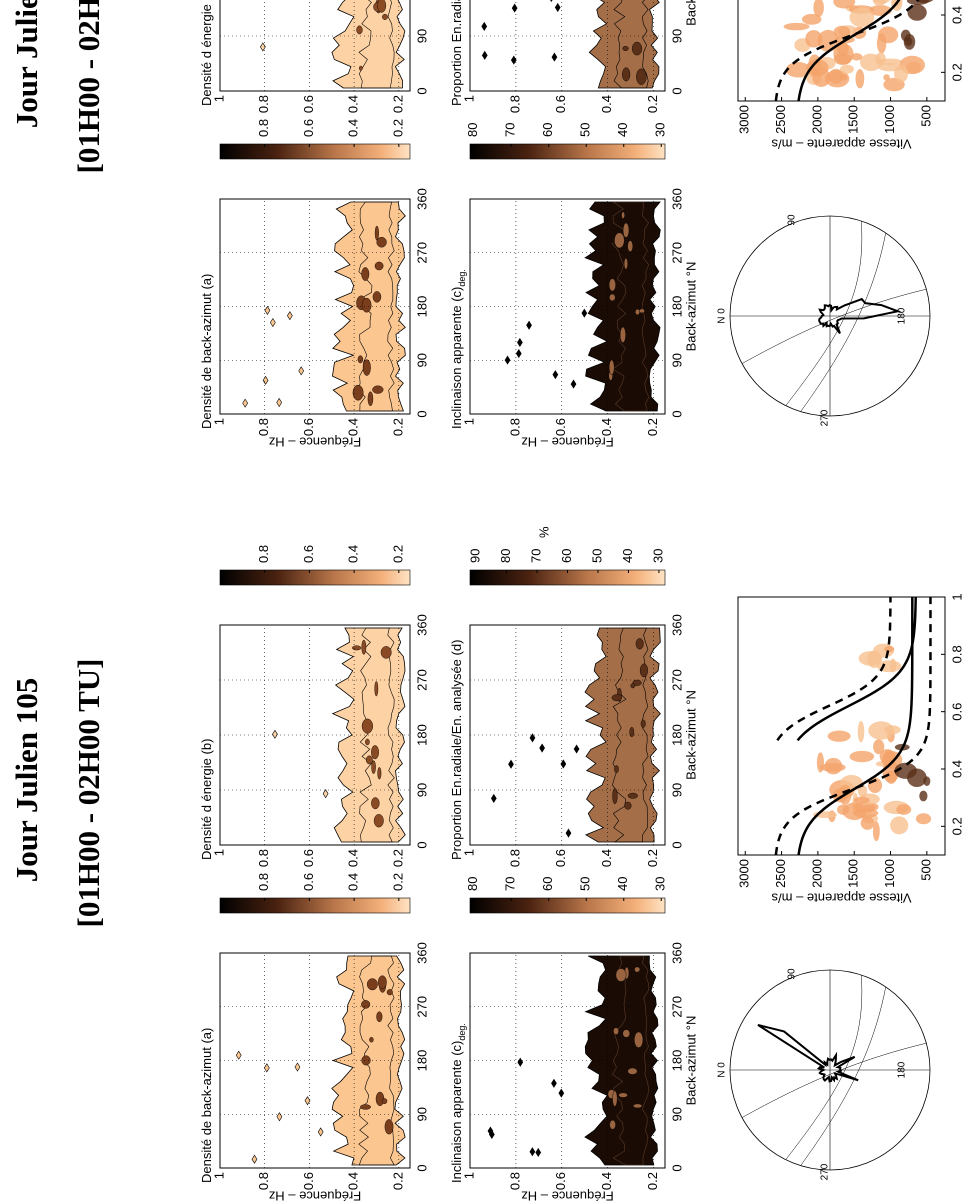  Describe the element at coordinates (543, 532) in the screenshot. I see `colorbar-unit: %` at that location.